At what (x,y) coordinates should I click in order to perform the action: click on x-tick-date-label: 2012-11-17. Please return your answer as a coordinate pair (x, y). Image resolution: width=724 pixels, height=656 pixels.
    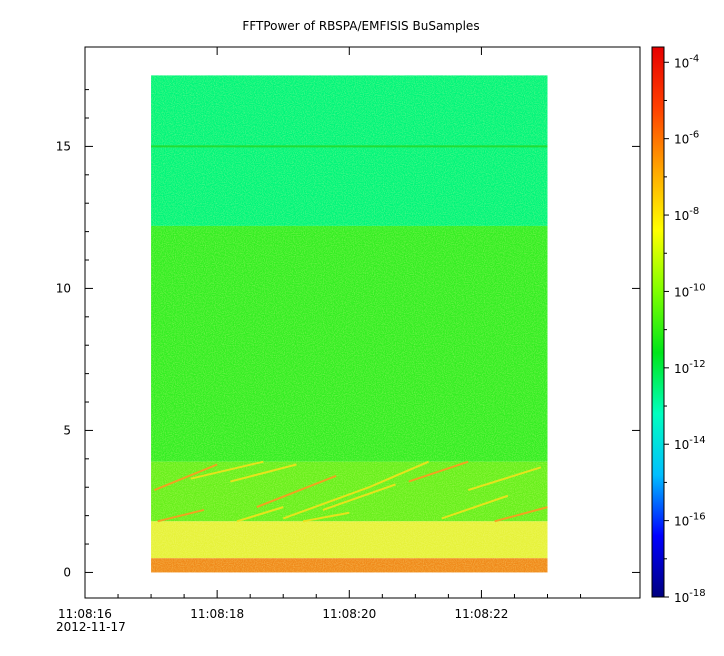
    Looking at the image, I should click on (91, 627).